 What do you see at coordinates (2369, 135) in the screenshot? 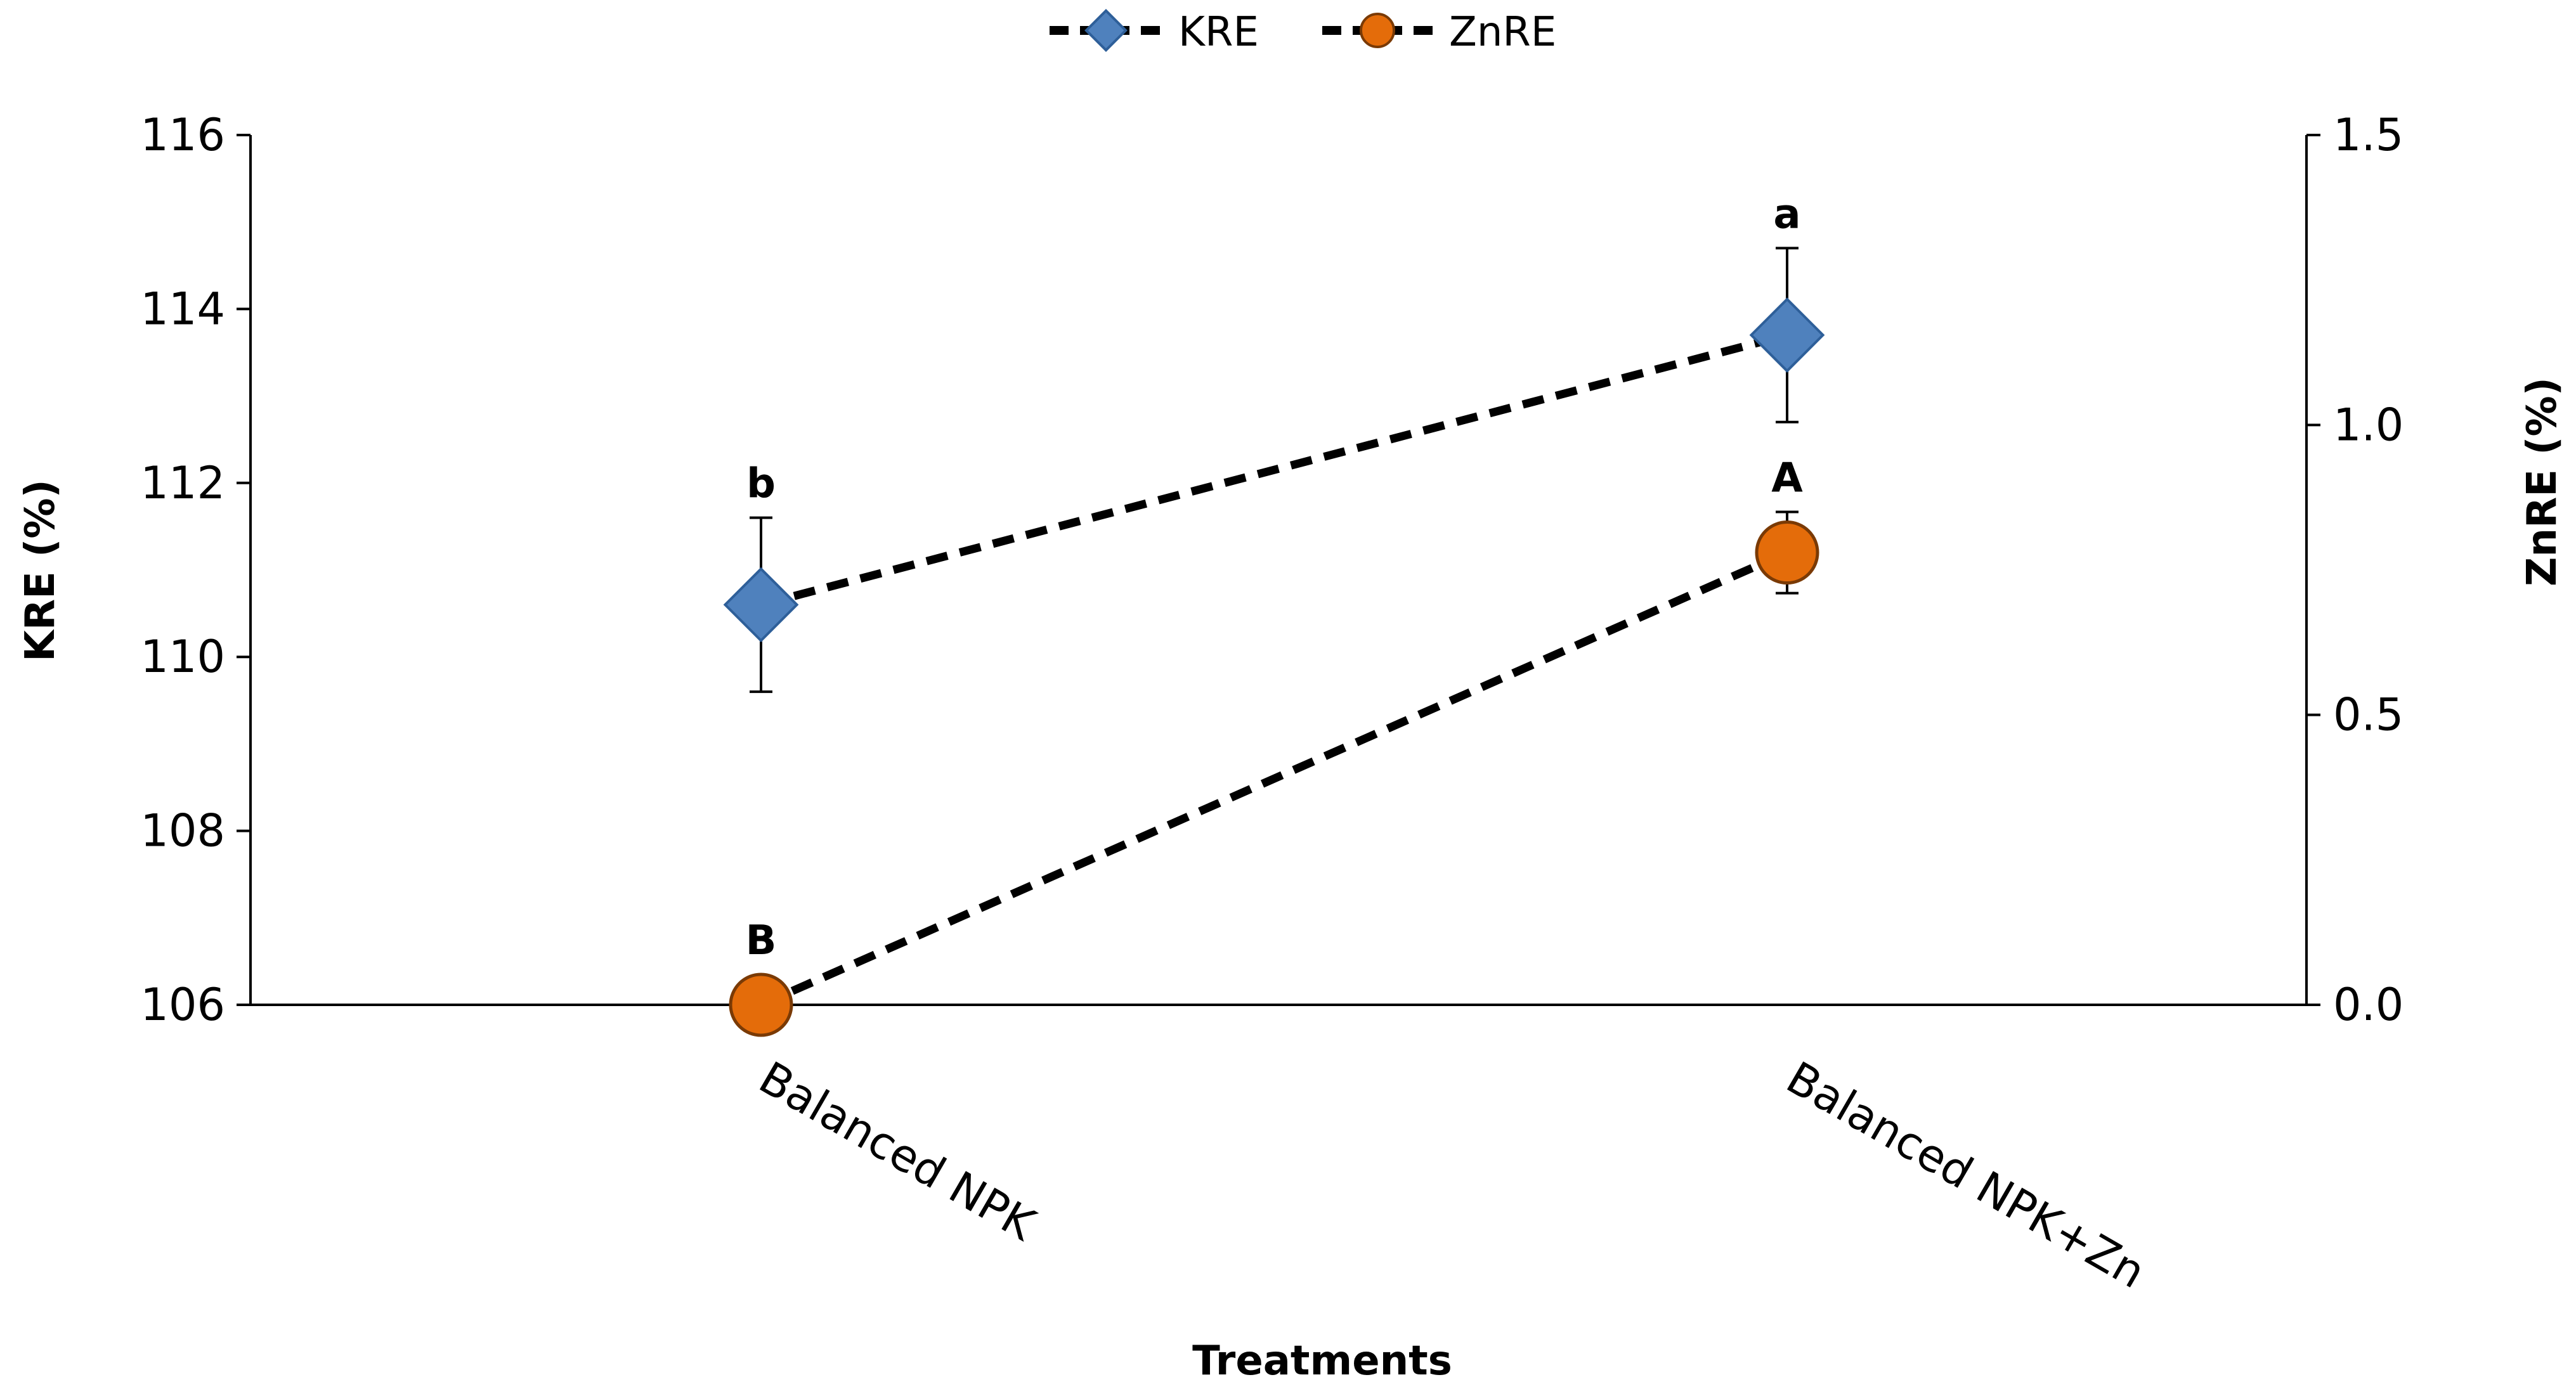
I see `right-tick-label: 1.5` at bounding box center [2369, 135].